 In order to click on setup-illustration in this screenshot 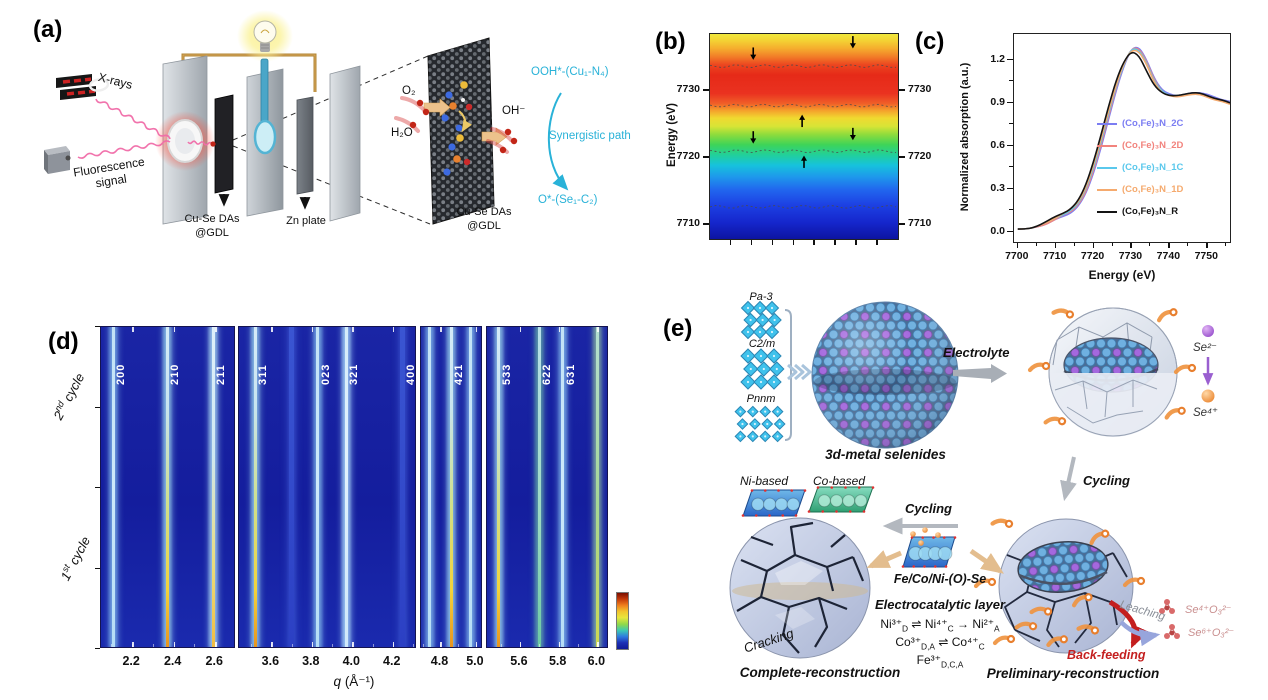, I will do `click(306, 117)`.